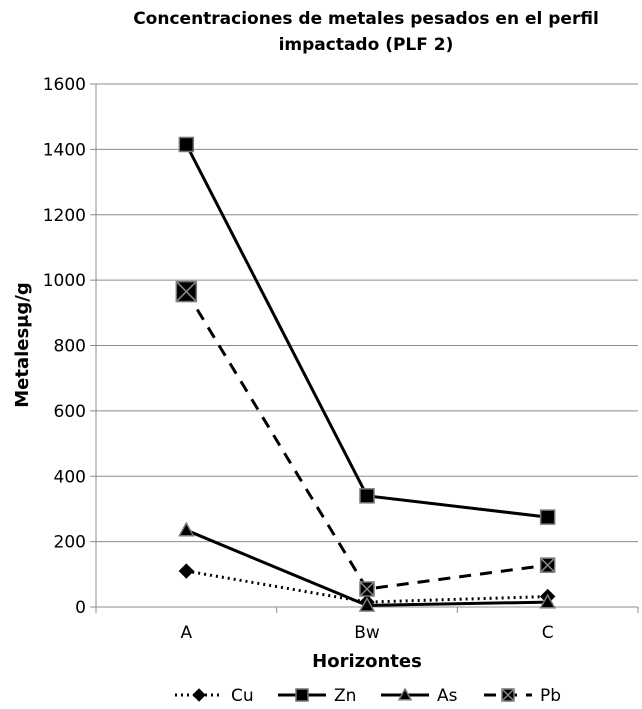 The height and width of the screenshot is (709, 642). Describe the element at coordinates (317, 696) in the screenshot. I see `legend-item-zn: Zn` at that location.